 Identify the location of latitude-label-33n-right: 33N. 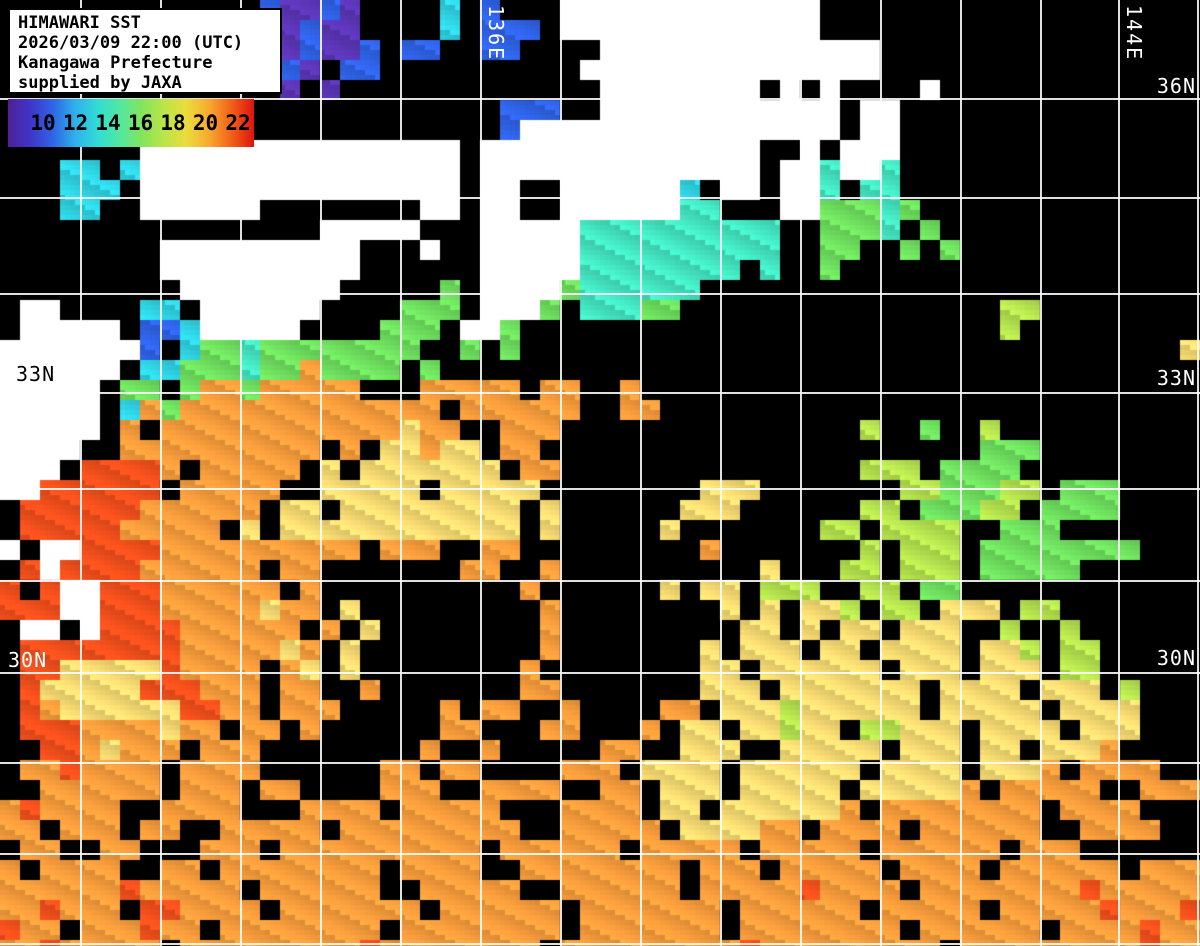
(1176, 378).